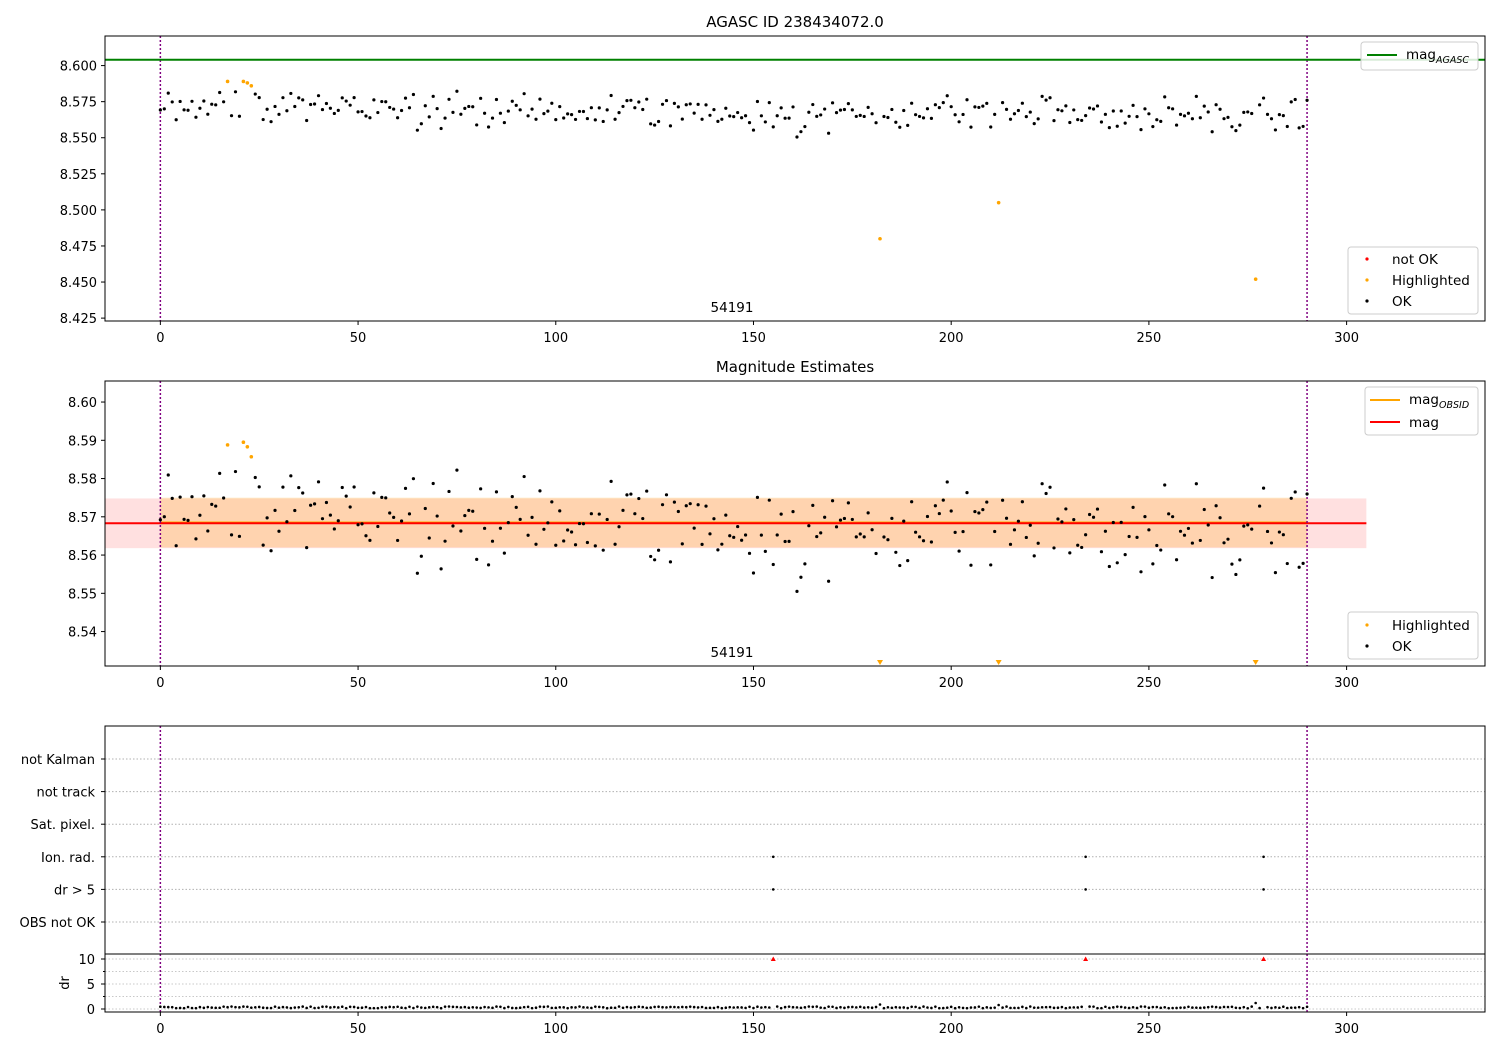  I want to click on panel1-y-ticks: 8.425 8.450 8.475 8.500 8.525 8.550 8.575 8.600, so click(82, 193).